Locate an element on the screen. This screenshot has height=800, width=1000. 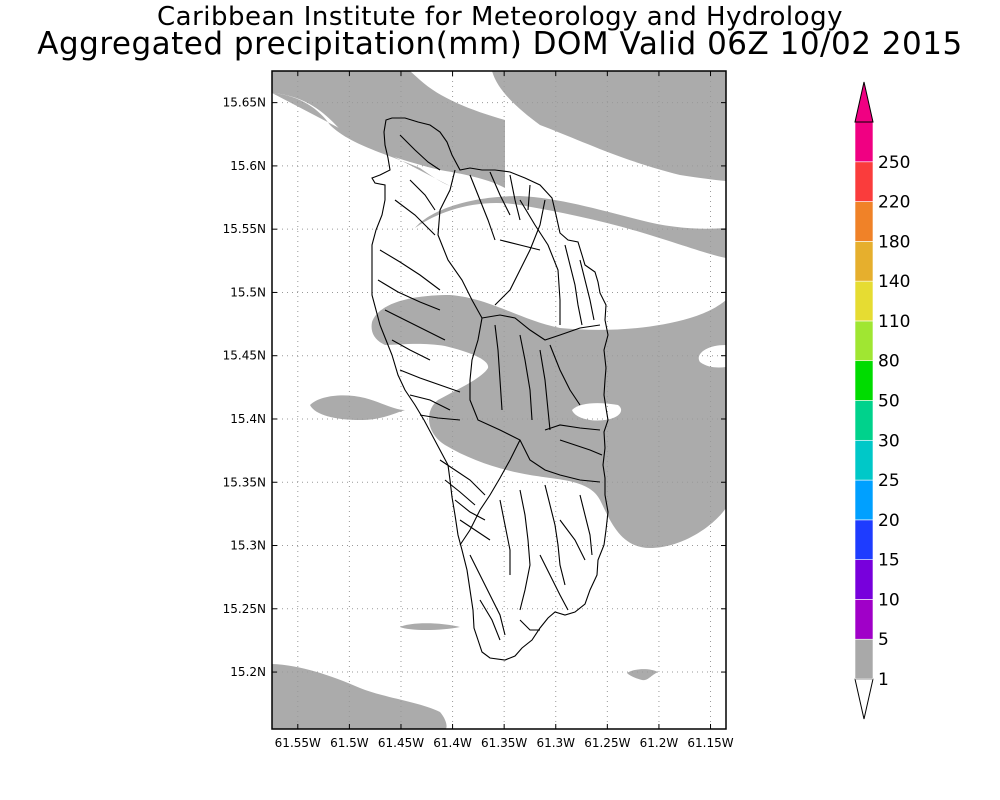
precip-area-band is located at coordinates (570, 227).